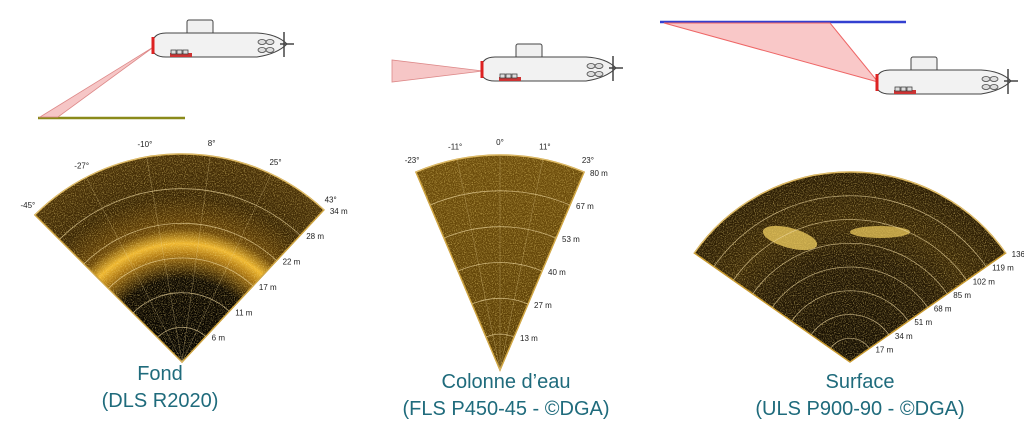 This screenshot has height=440, width=1024. Describe the element at coordinates (860, 382) in the screenshot. I see `caption: Surface` at that location.